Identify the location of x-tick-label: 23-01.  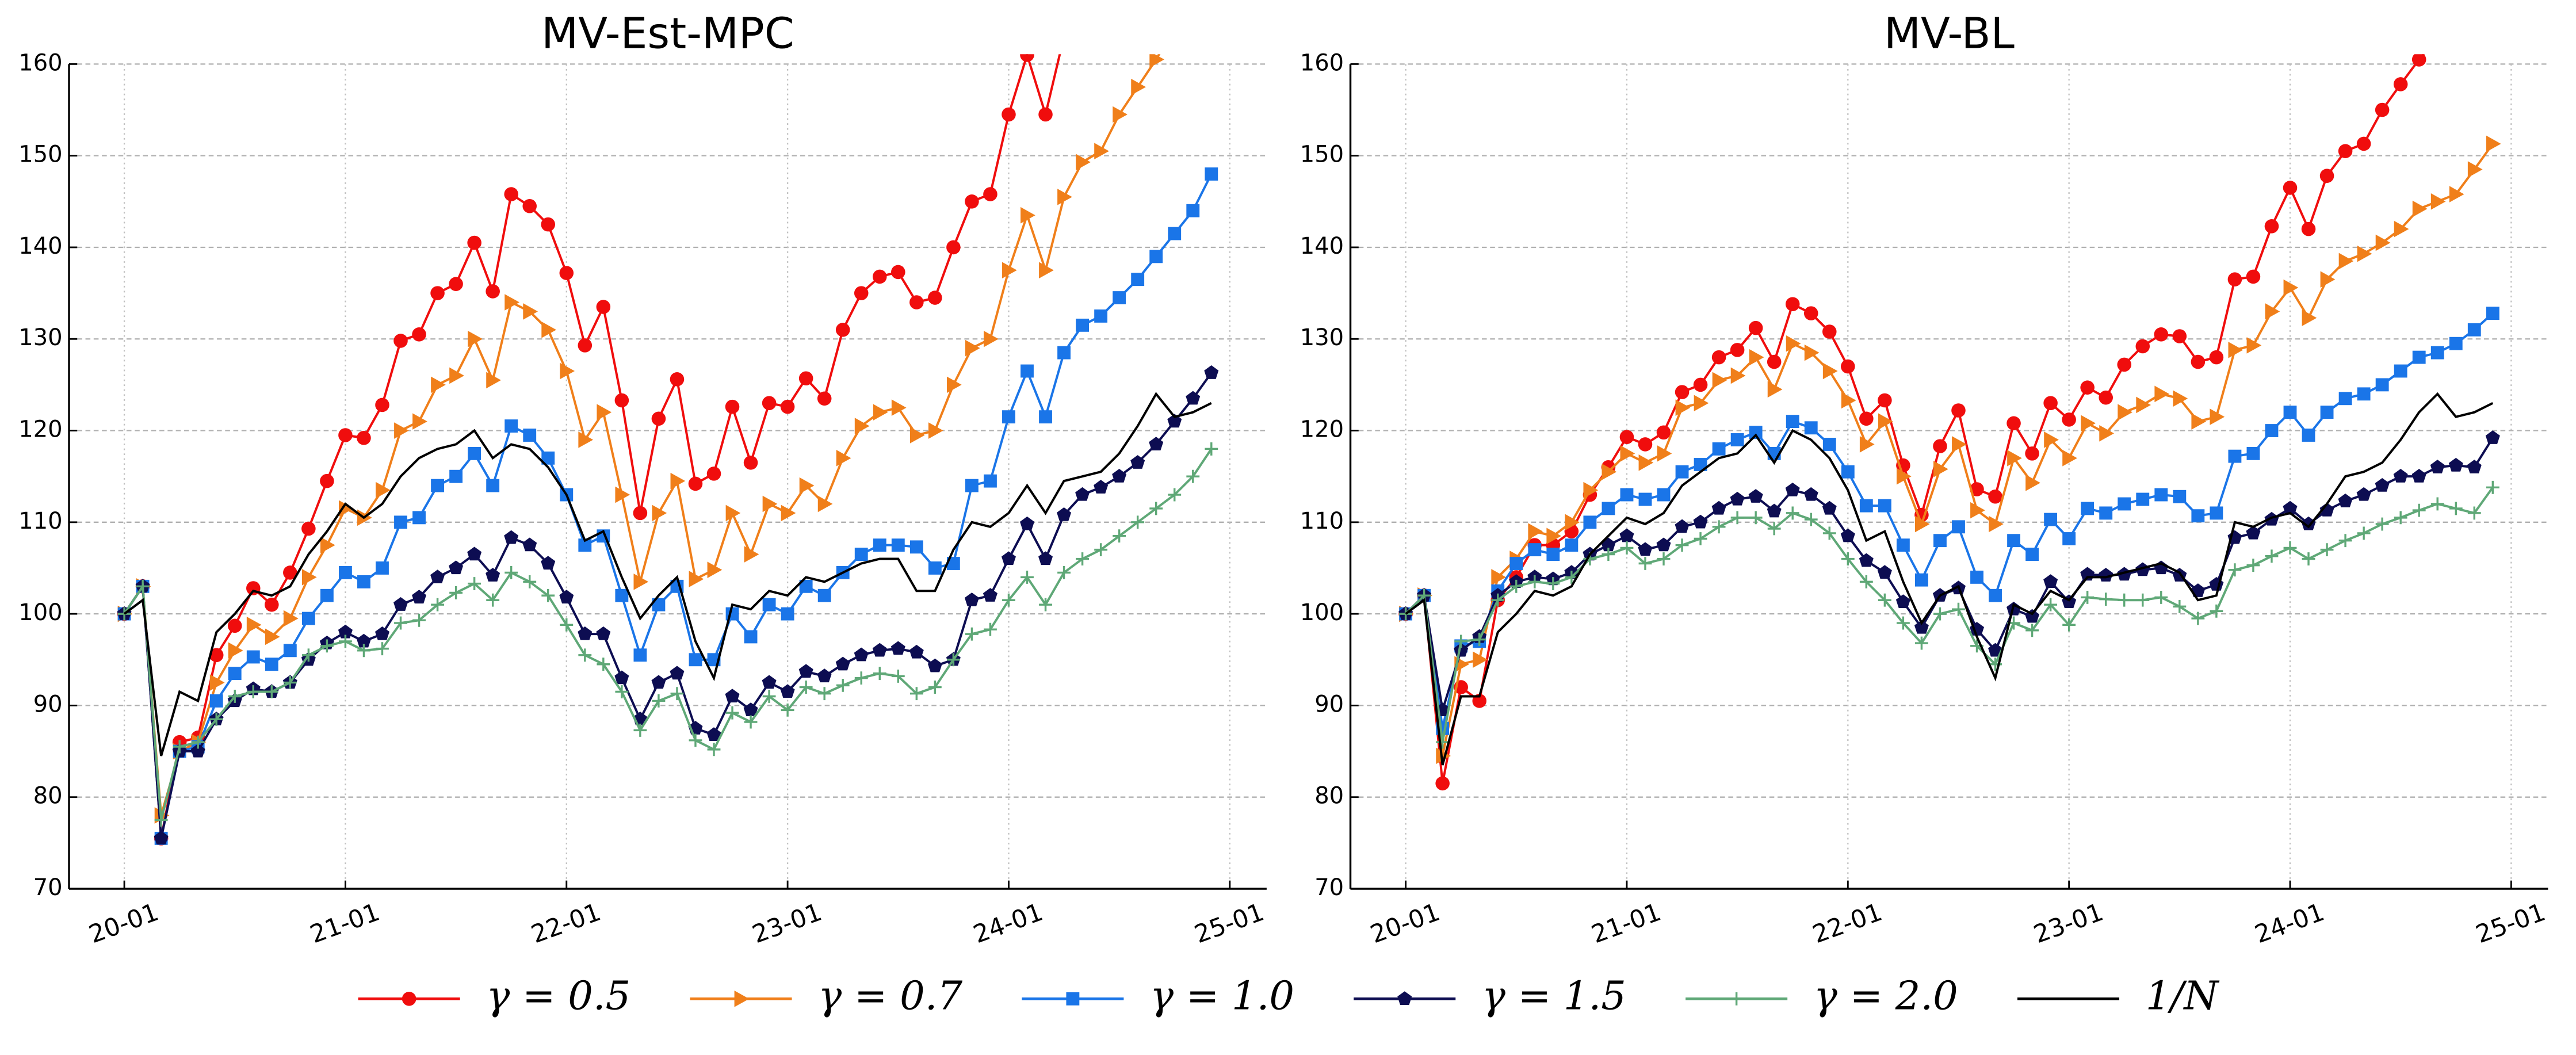
(786, 924).